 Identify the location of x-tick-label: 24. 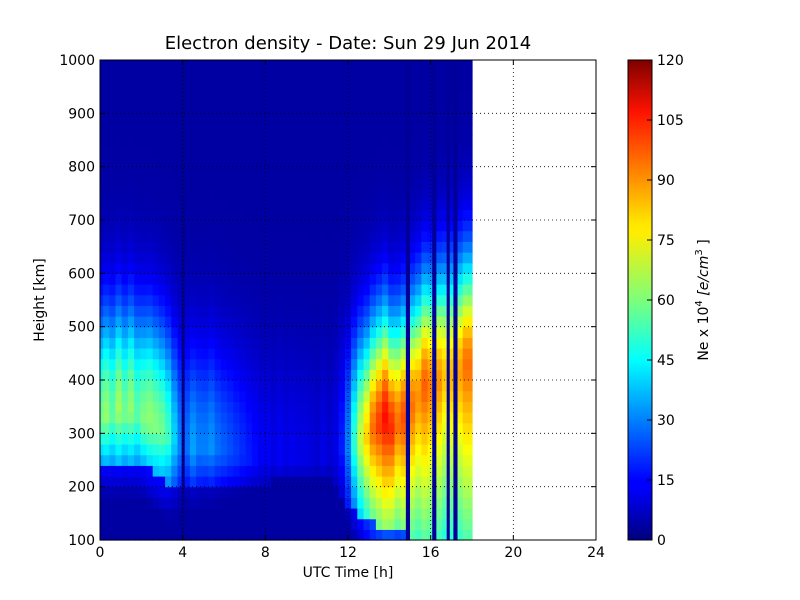
(596, 553).